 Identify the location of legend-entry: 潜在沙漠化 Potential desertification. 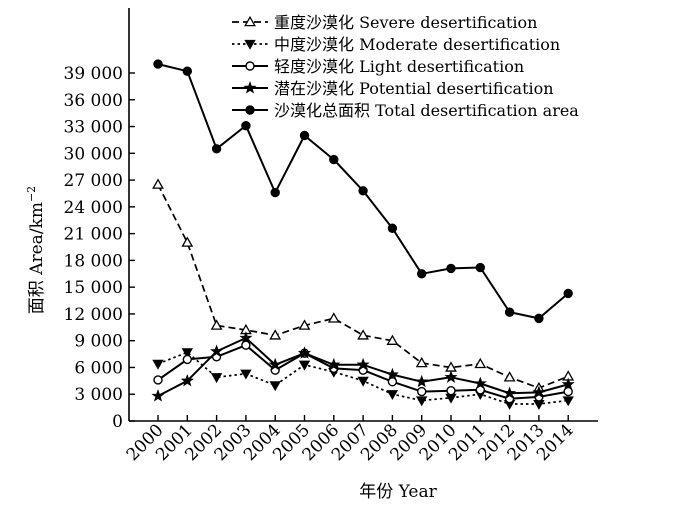
(393, 88).